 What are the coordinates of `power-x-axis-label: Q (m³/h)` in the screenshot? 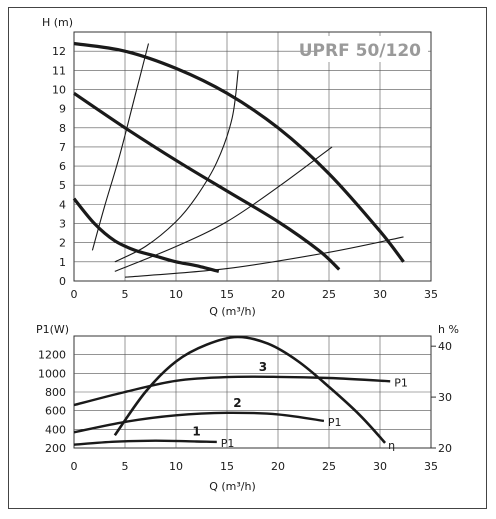 It's located at (232, 486).